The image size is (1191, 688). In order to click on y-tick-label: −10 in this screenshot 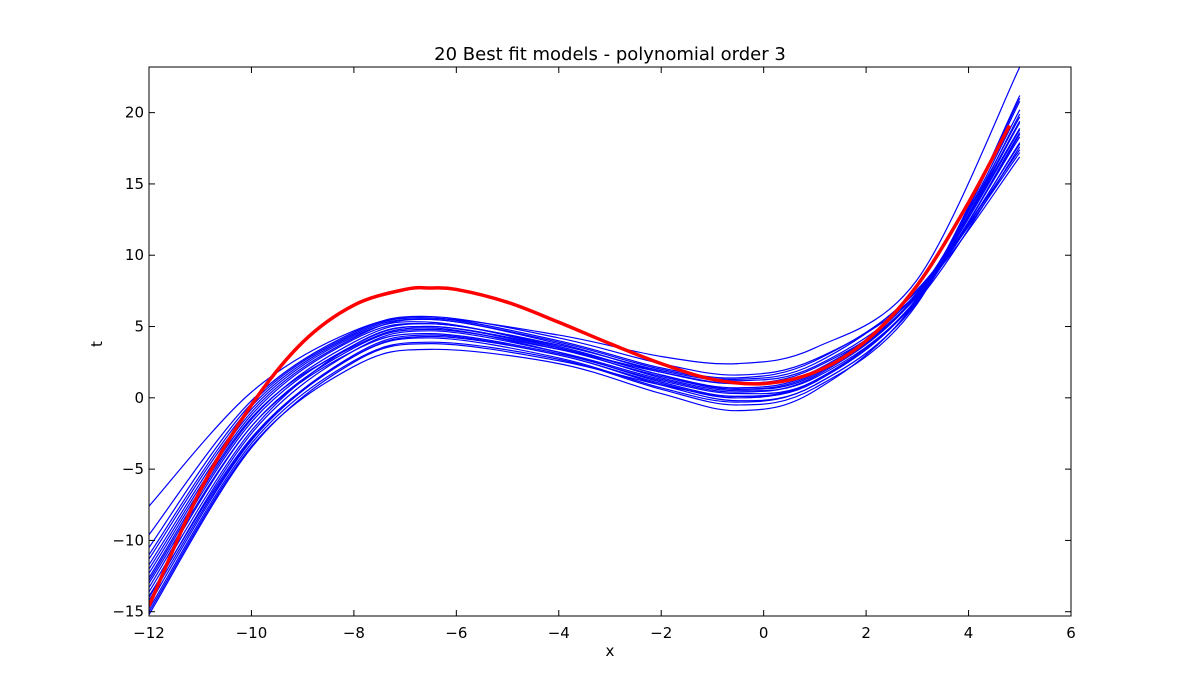, I will do `click(128, 540)`.